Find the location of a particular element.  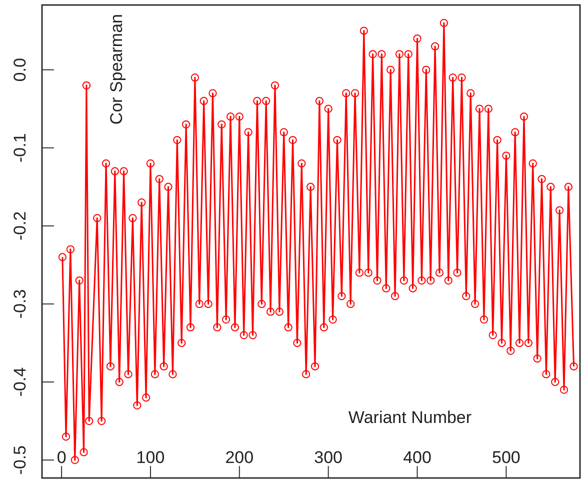

x-tick-label: 200 is located at coordinates (239, 457).